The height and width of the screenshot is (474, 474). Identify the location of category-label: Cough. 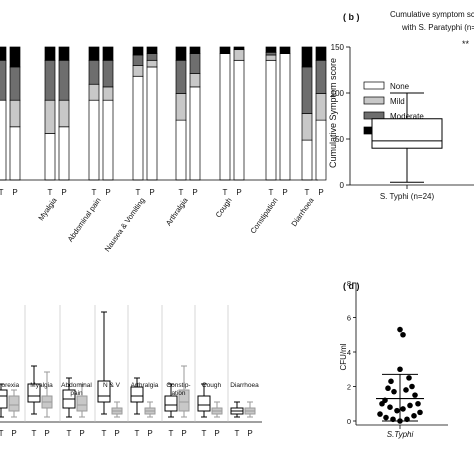
(224, 207).